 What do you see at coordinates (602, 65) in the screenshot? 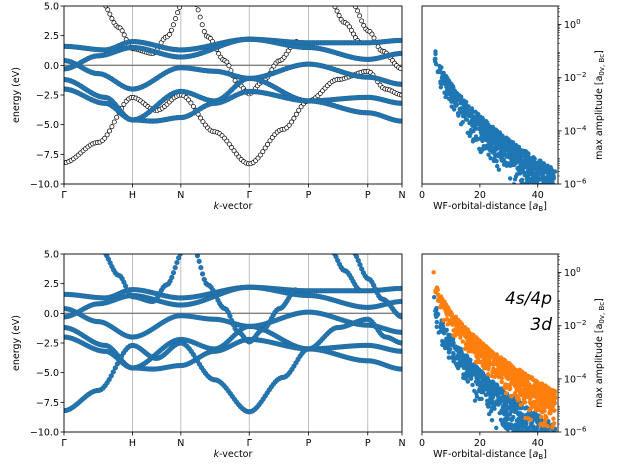
I see `top-decay-ylabel-part: 0v, Bc` at bounding box center [602, 65].